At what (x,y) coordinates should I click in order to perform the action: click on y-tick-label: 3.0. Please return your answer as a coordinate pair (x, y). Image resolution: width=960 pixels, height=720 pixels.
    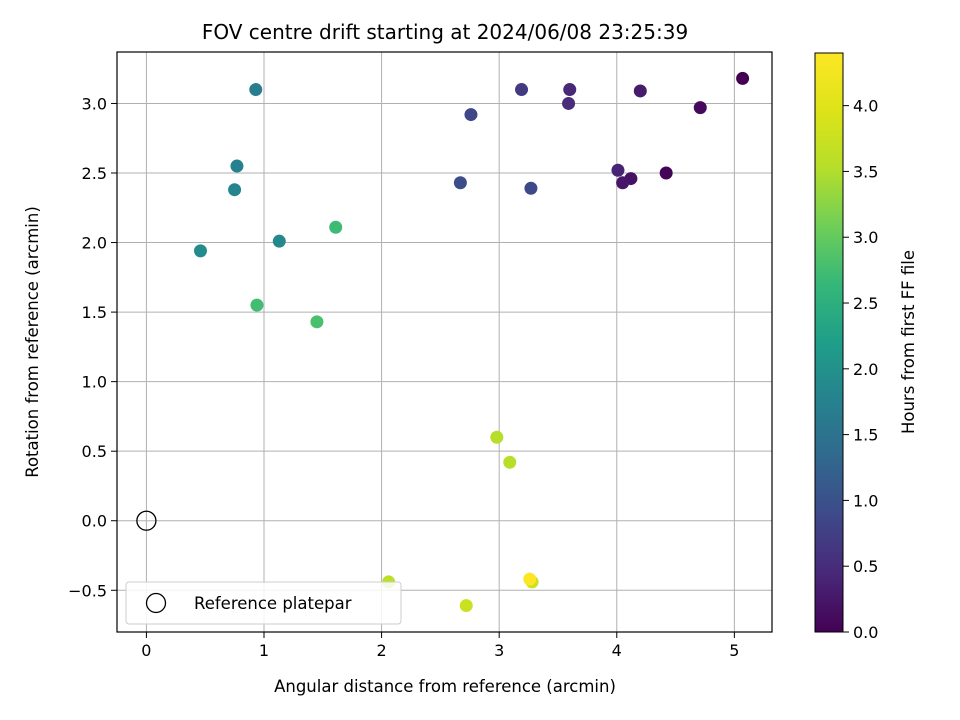
    Looking at the image, I should click on (94, 103).